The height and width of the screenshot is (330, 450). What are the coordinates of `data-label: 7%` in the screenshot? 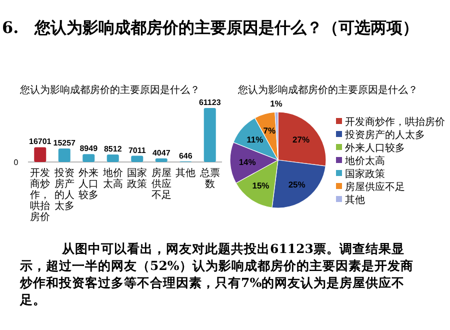 It's located at (269, 131).